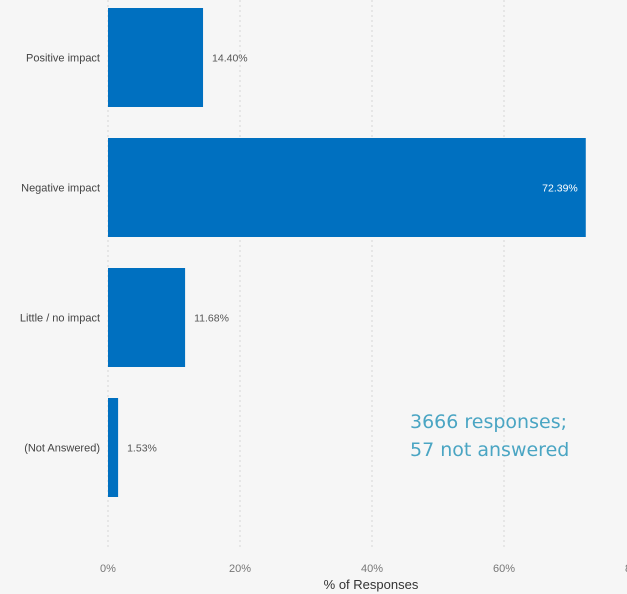 Image resolution: width=627 pixels, height=594 pixels. Describe the element at coordinates (504, 569) in the screenshot. I see `x-tick-label: 60%` at that location.